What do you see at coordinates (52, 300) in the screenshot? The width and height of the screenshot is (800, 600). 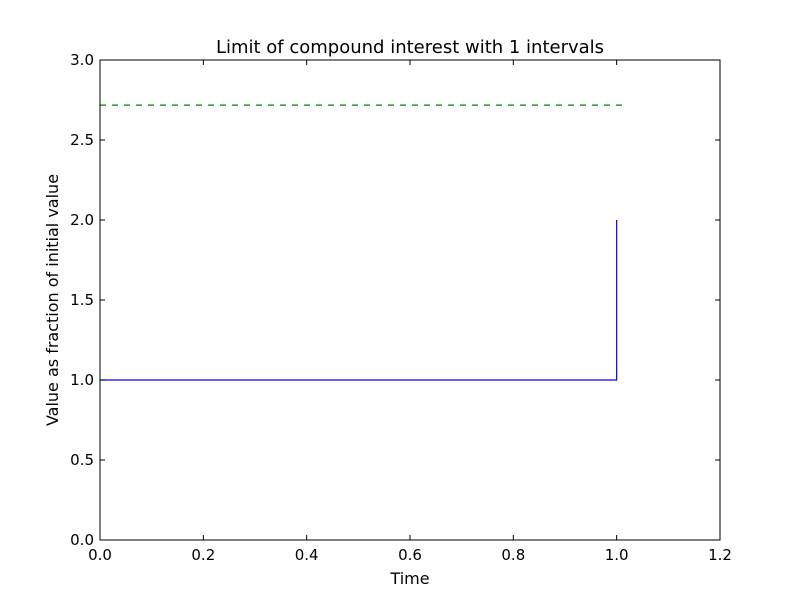 I see `y-axis-label: Value as fraction of initial value` at bounding box center [52, 300].